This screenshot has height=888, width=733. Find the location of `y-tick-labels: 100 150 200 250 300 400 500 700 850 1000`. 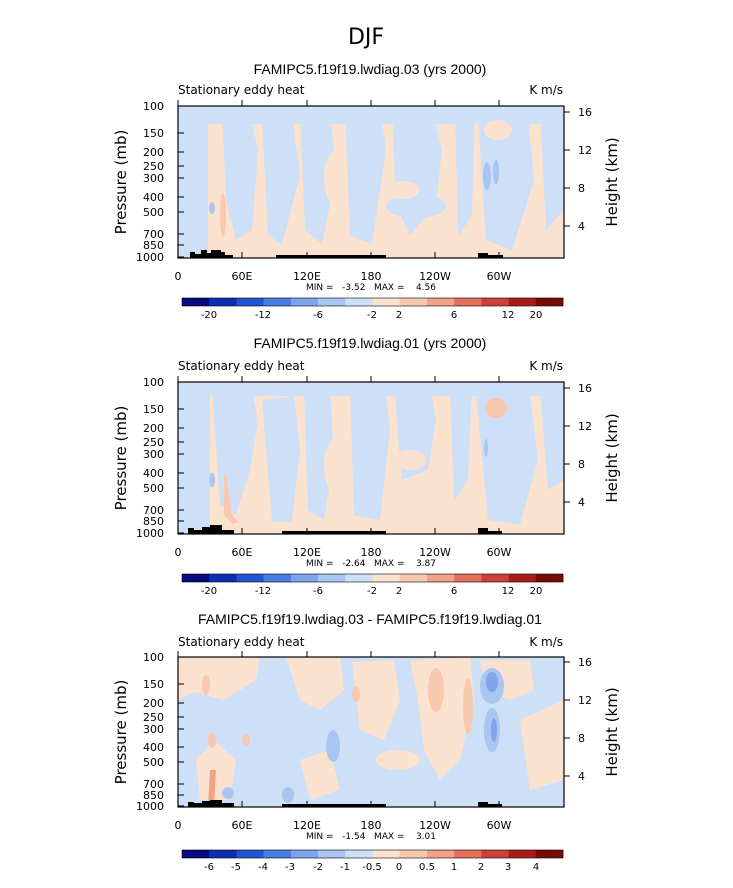

y-tick-labels: 100 150 200 250 300 400 500 700 850 1000 is located at coordinates (150, 458).